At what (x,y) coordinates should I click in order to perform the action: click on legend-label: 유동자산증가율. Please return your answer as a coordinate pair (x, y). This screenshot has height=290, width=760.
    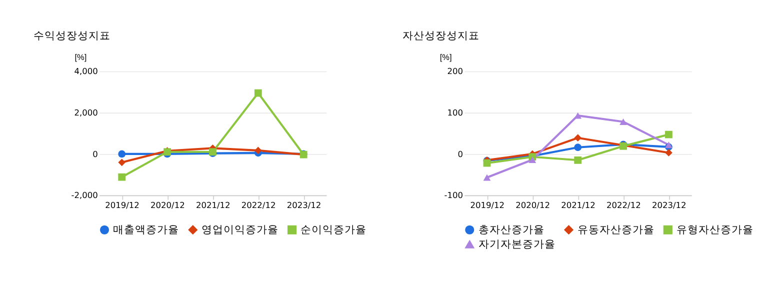
    Looking at the image, I should click on (615, 229).